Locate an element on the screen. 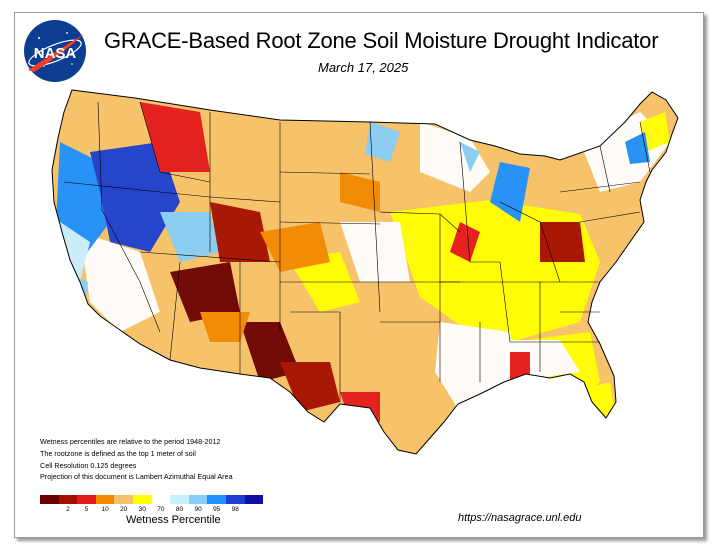 The width and height of the screenshot is (720, 556). legend-tick: 30 is located at coordinates (142, 509).